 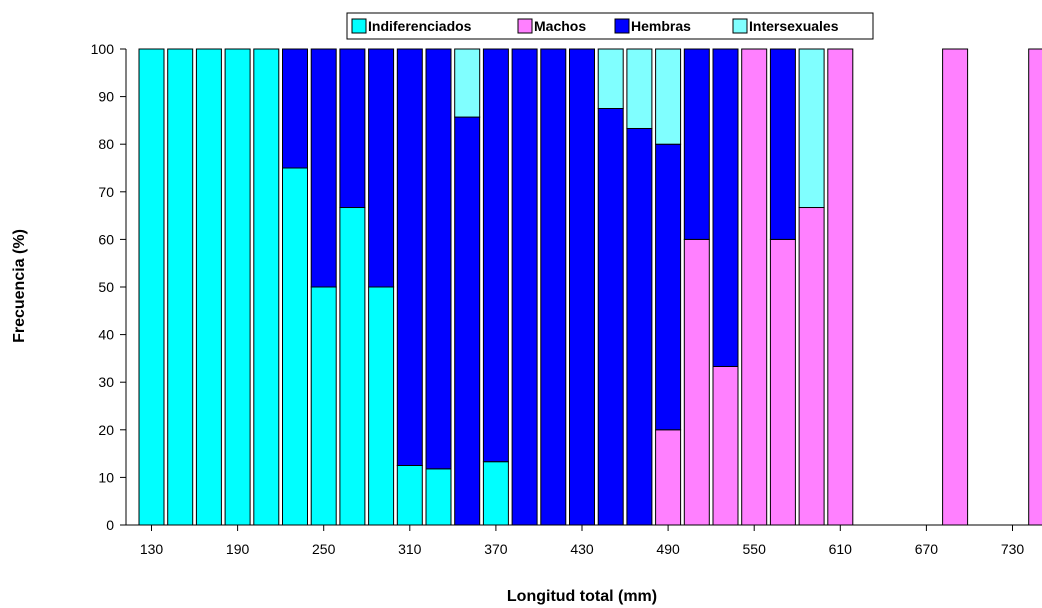 What do you see at coordinates (841, 549) in the screenshot?
I see `x-tick-label: 610` at bounding box center [841, 549].